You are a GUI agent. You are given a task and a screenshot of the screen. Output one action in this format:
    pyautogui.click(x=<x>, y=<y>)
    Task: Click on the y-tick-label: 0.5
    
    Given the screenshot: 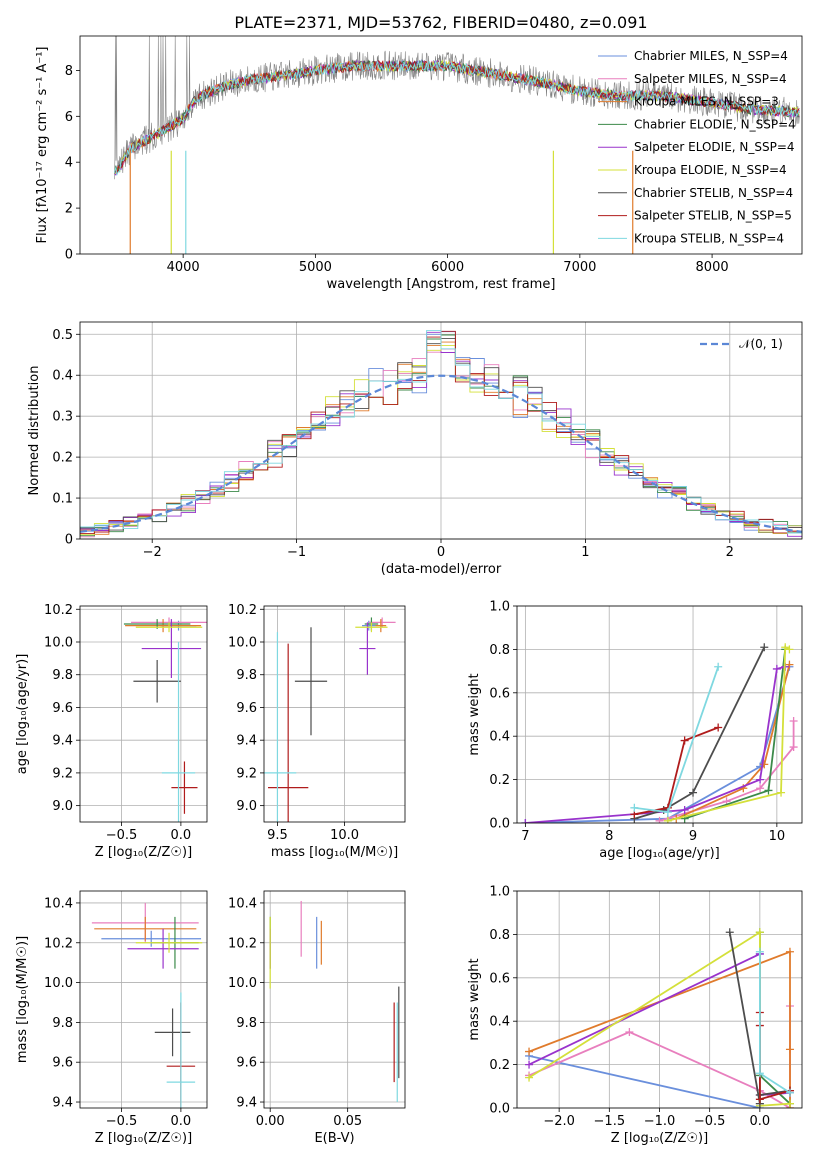 What is the action you would take?
    pyautogui.click(x=62, y=335)
    